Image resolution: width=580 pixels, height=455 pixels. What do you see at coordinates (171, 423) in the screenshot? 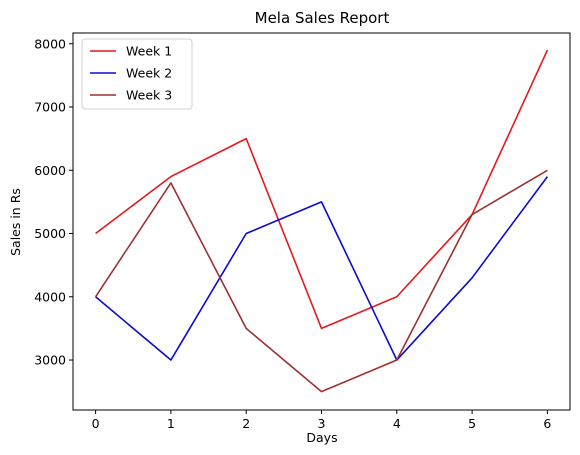
I see `x-tick-label: 1` at bounding box center [171, 423].